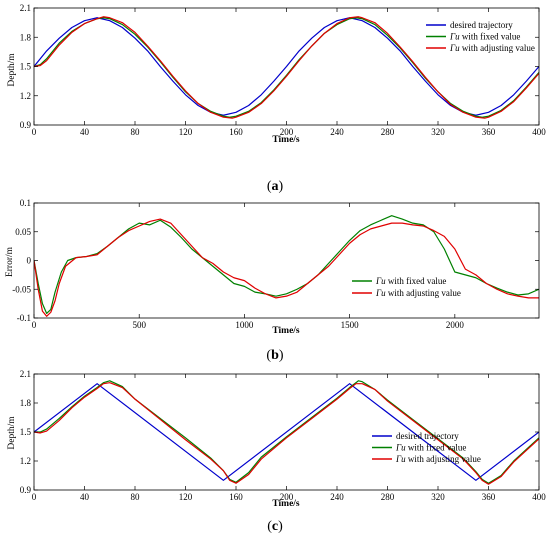 This screenshot has height=537, width=550. Describe the element at coordinates (139, 325) in the screenshot. I see `x-tick-label-b-1: 500` at that location.